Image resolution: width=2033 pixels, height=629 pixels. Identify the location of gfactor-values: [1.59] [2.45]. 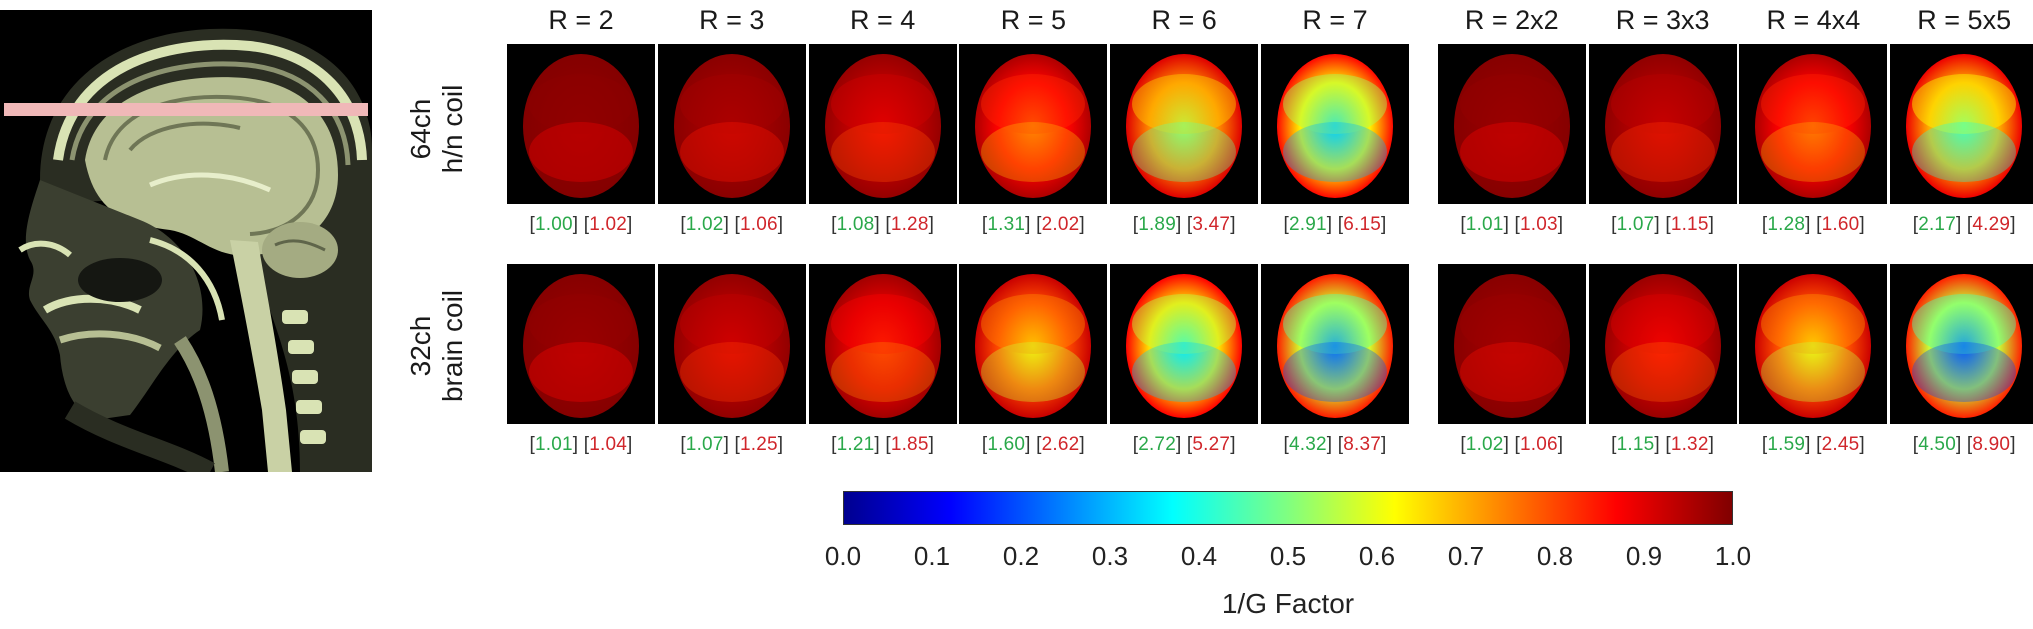
(1813, 445).